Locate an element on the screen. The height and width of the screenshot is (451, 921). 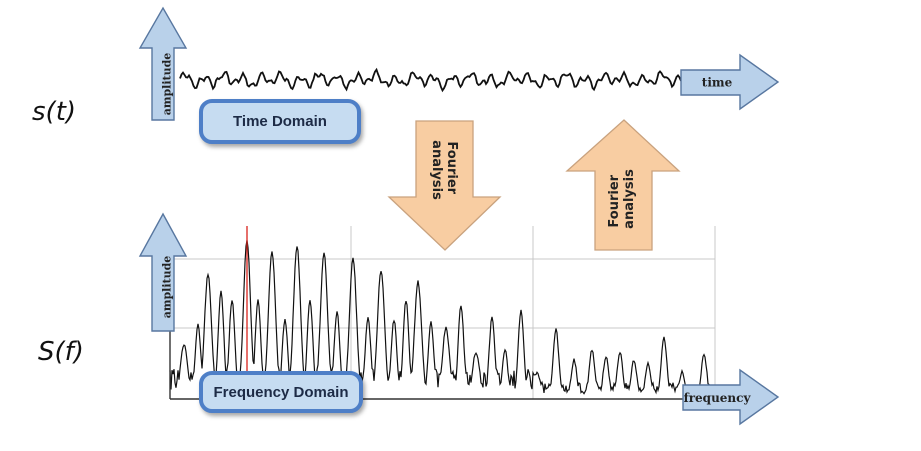
fourier-up-arrow: Fourier analysis is located at coordinates (623, 185).